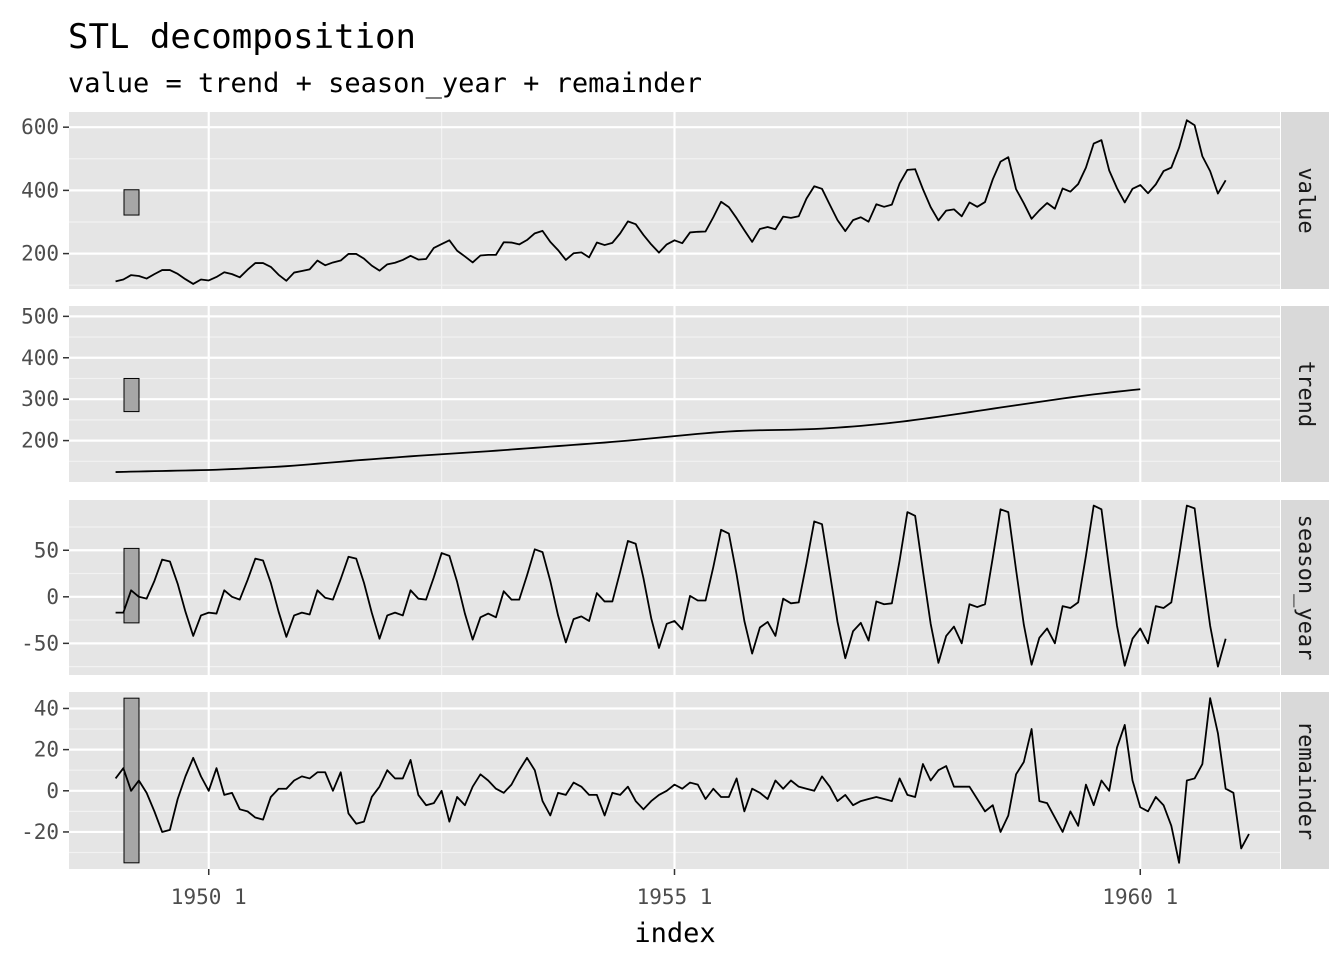 The image size is (1344, 960). I want to click on facet-strip-label: trend, so click(1305, 394).